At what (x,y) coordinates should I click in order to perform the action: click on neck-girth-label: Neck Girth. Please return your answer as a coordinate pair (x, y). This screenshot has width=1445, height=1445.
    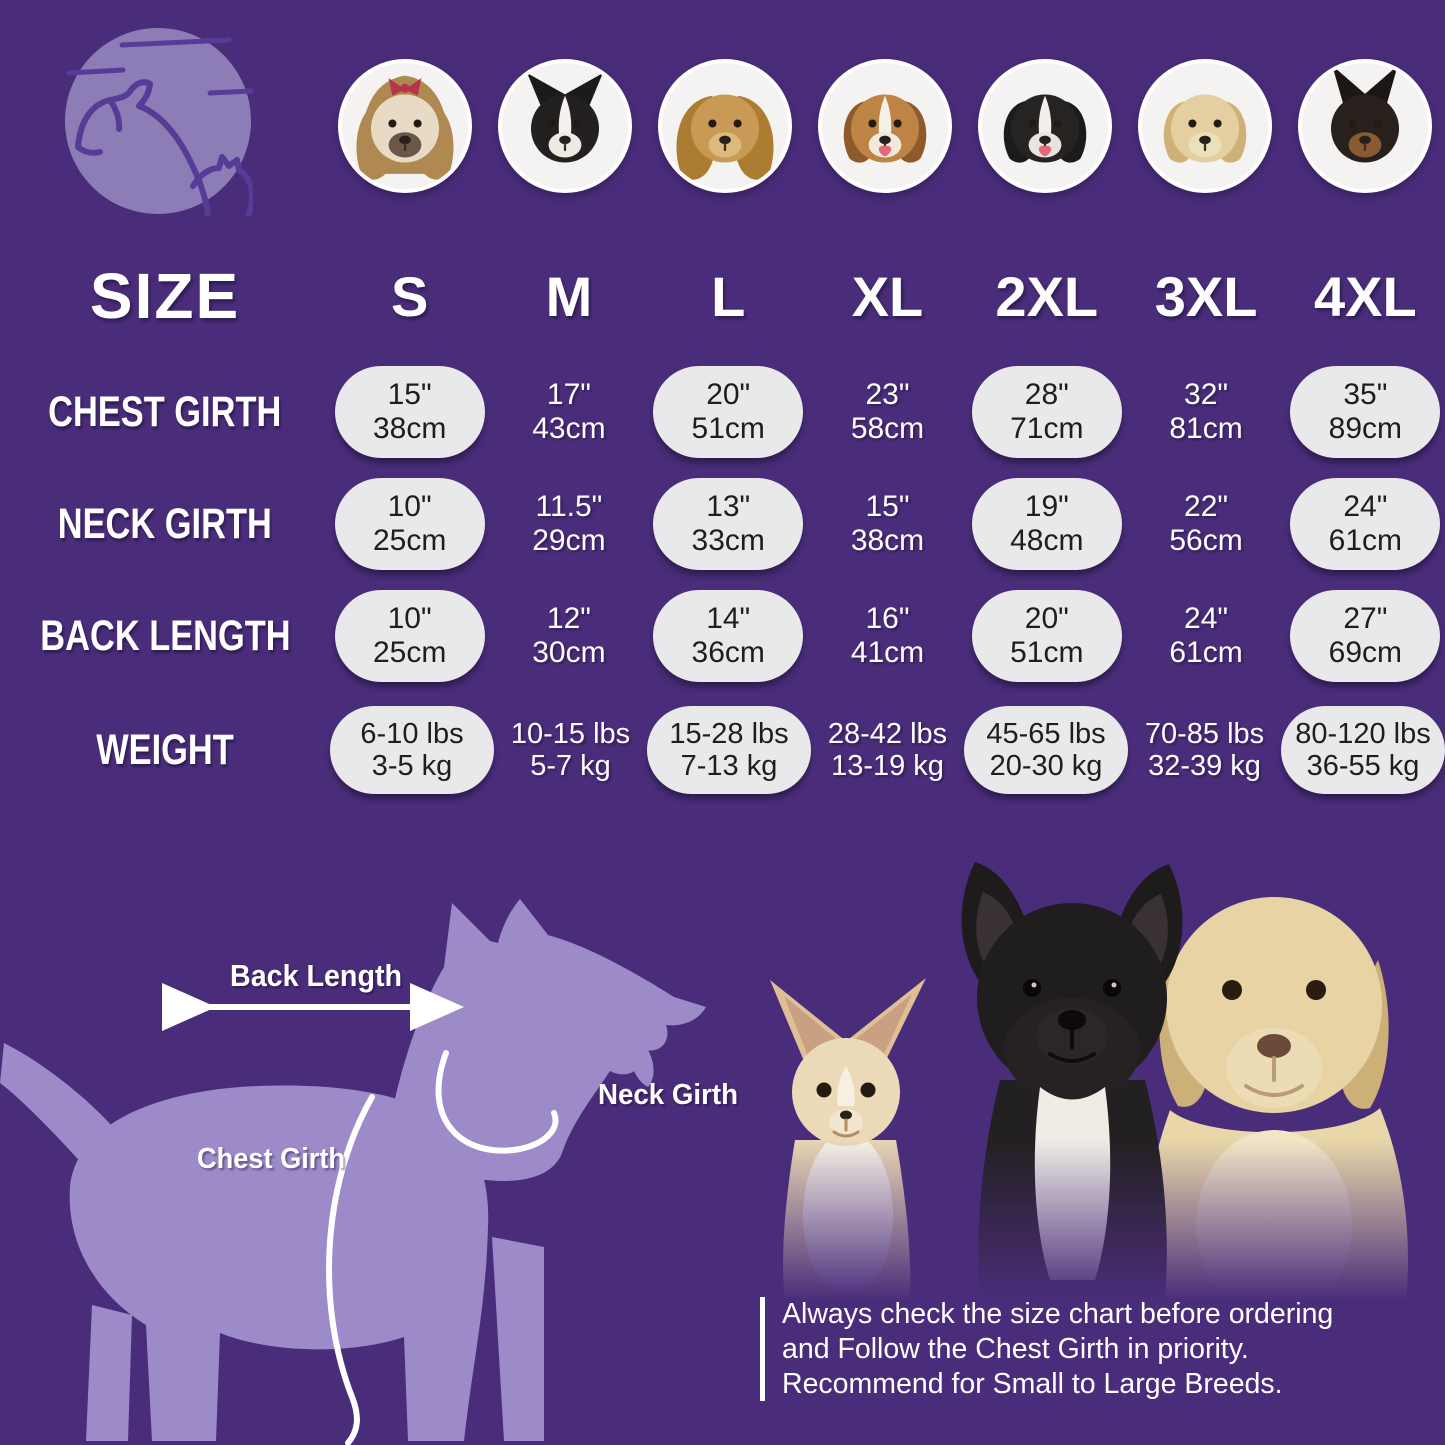
    Looking at the image, I should click on (668, 1095).